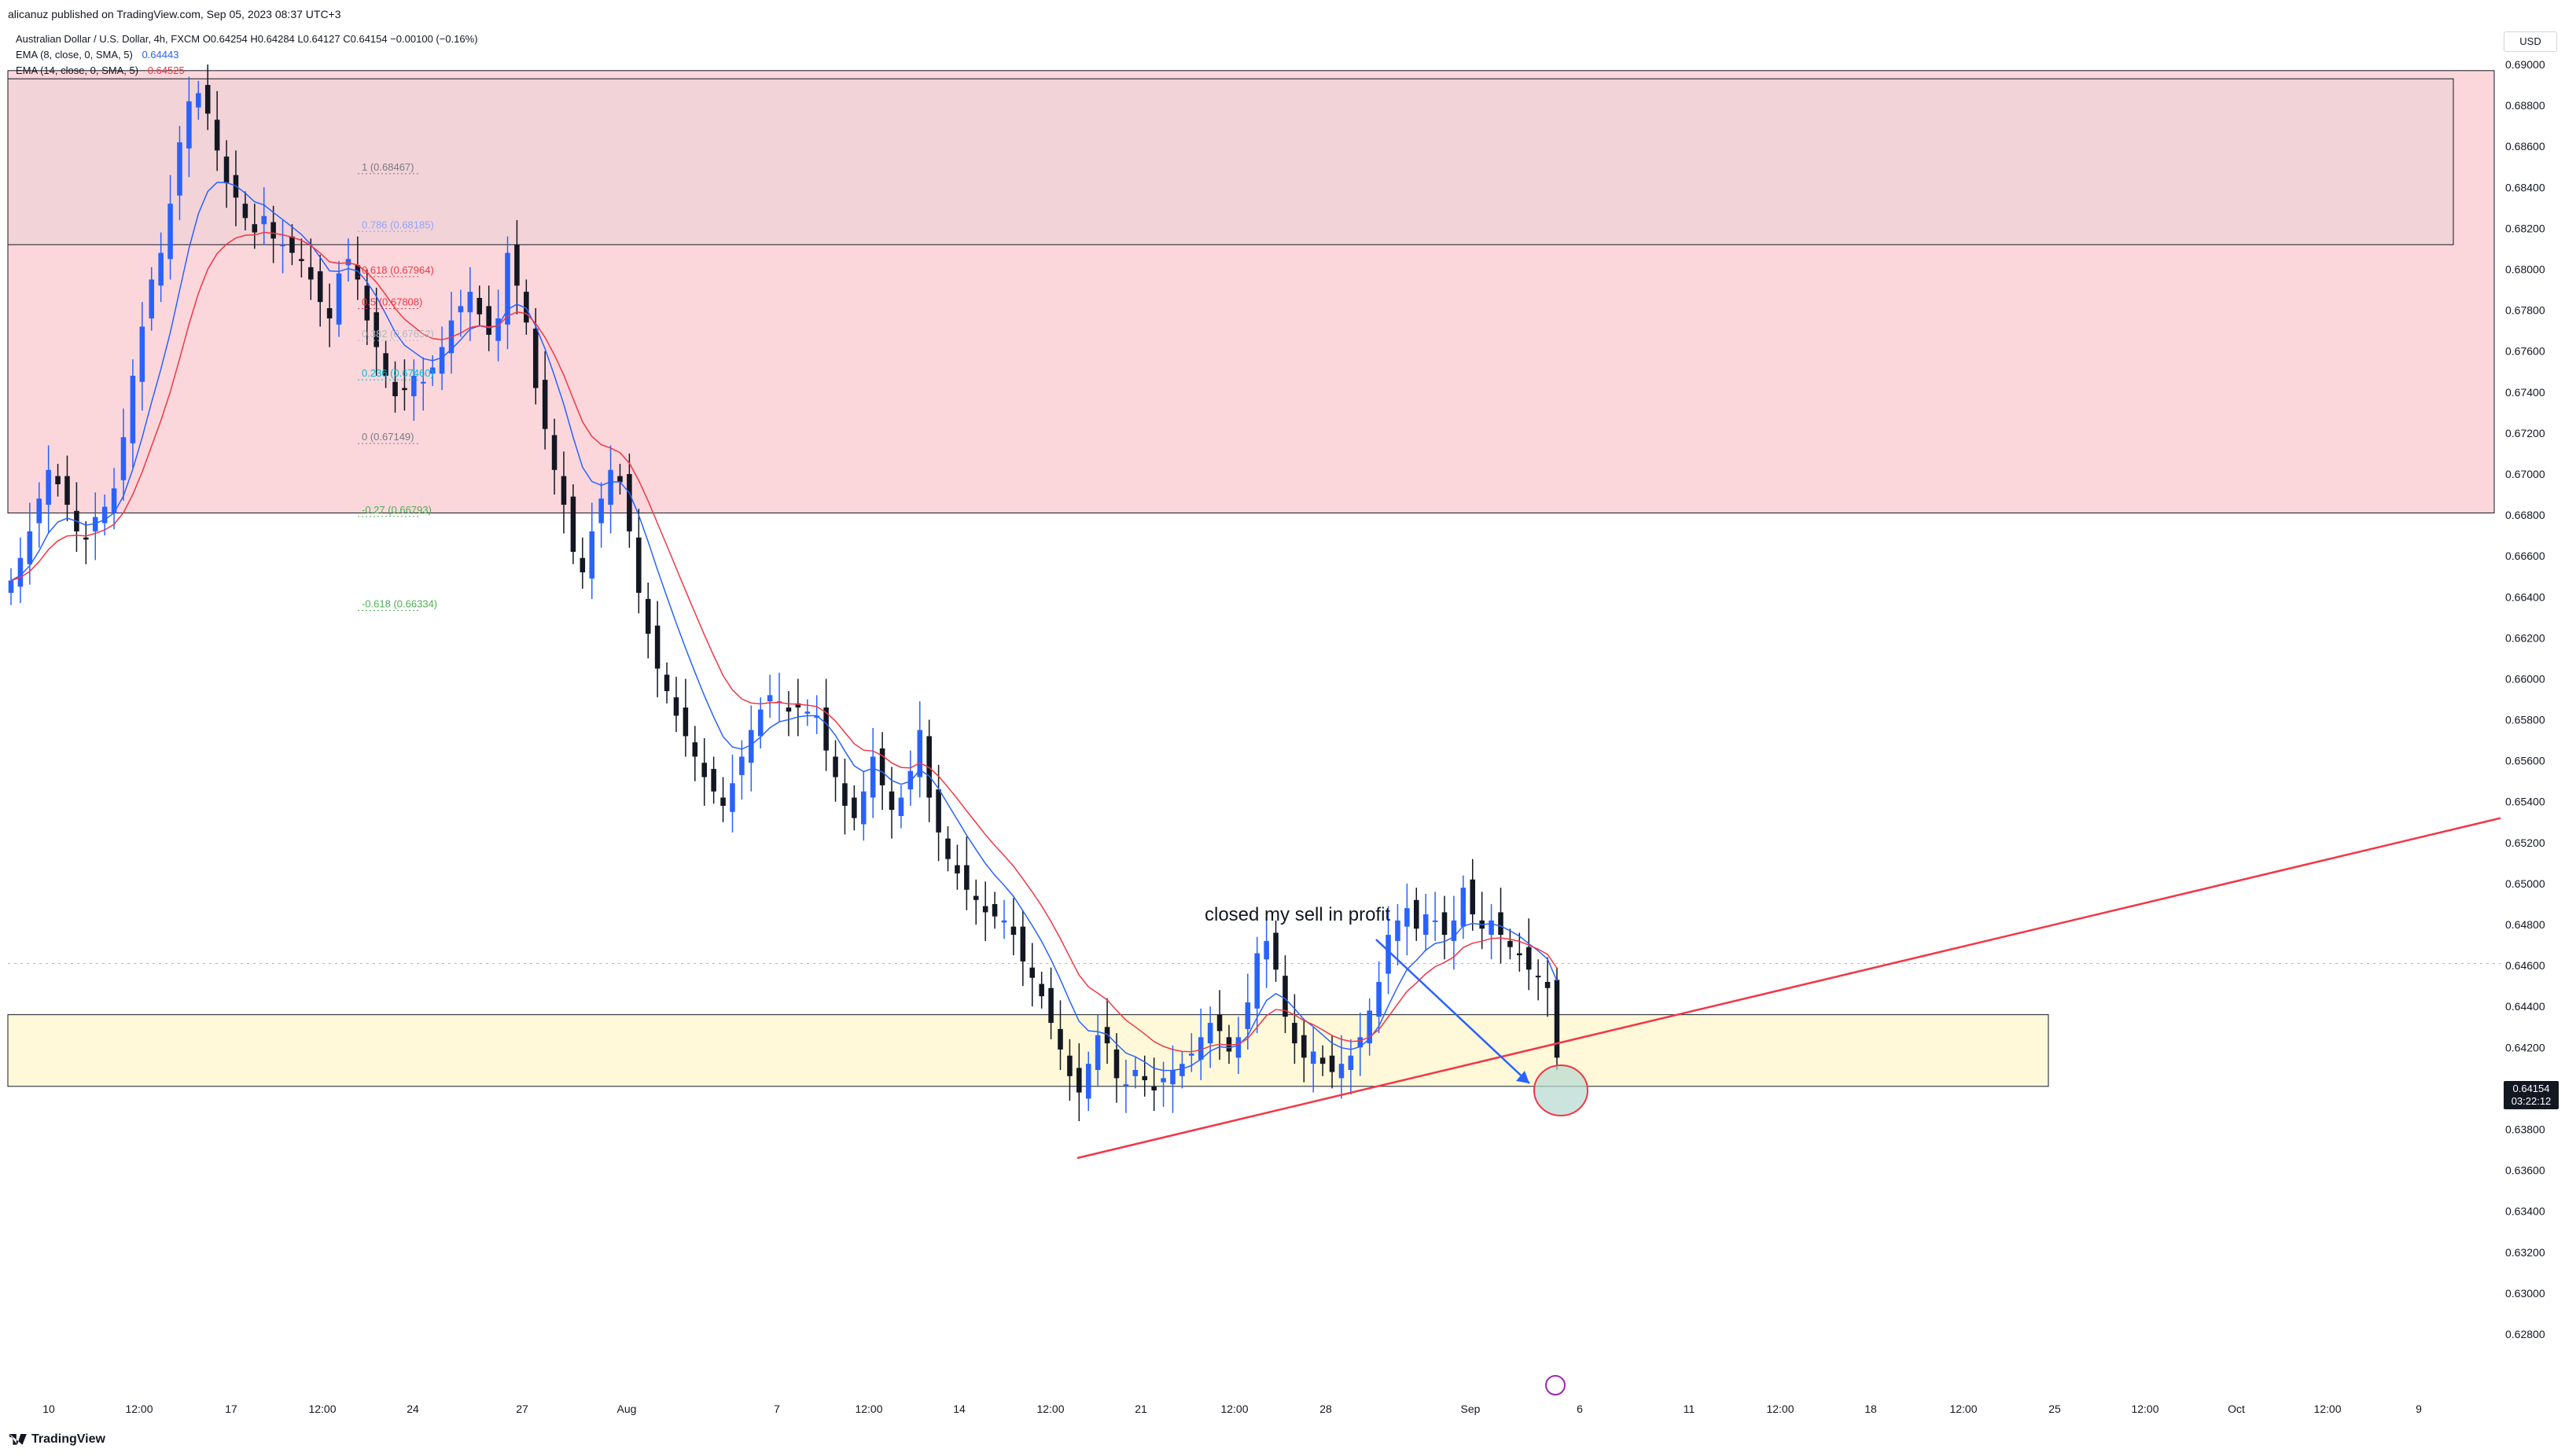  I want to click on price-tick-label: 0.64200, so click(2525, 1047).